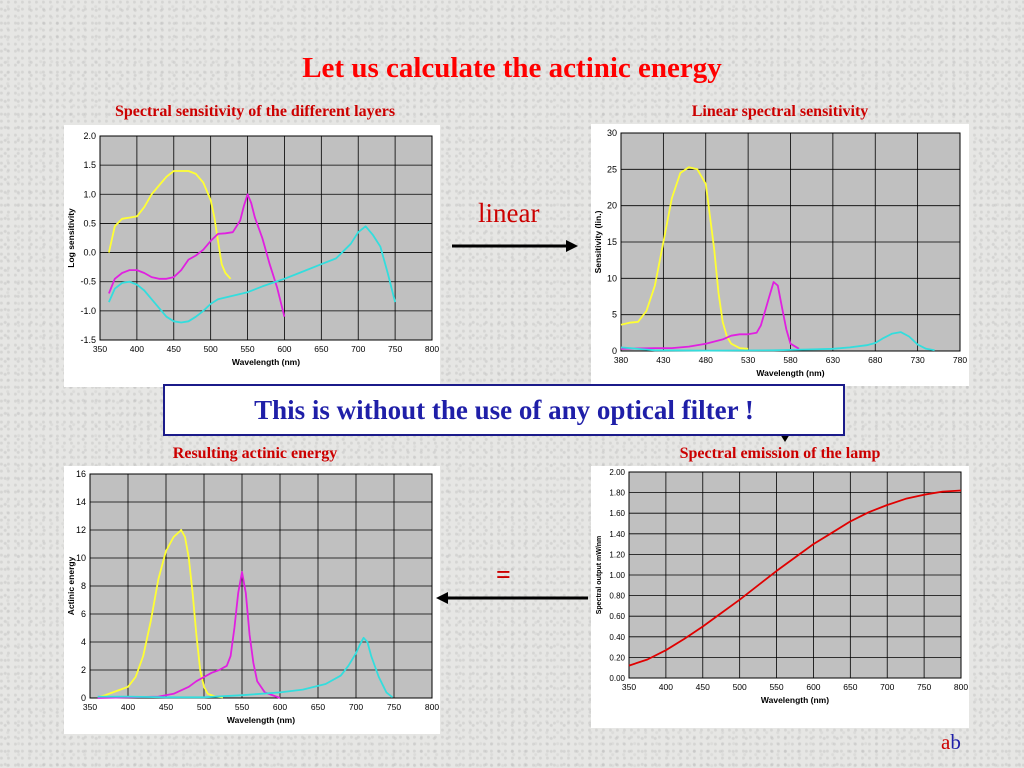 This screenshot has height=768, width=1024. Describe the element at coordinates (612, 169) in the screenshot. I see `y-tick-label: 25` at that location.